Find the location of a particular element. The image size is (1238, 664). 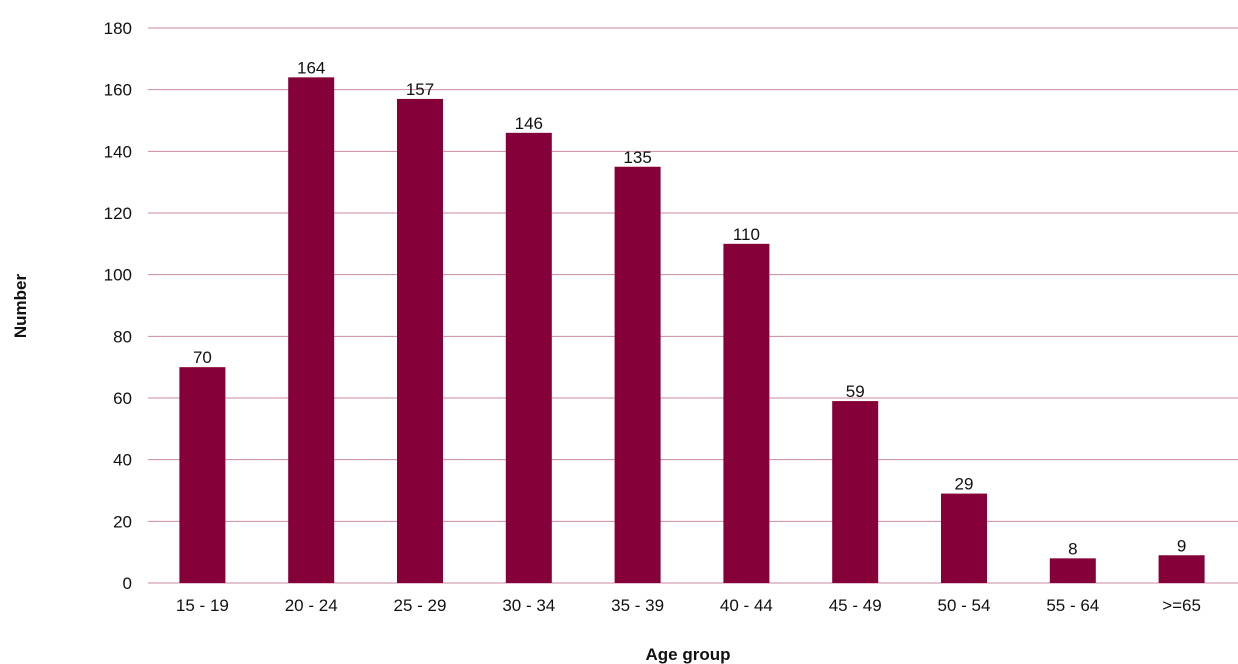

data-label: 164 is located at coordinates (311, 67).